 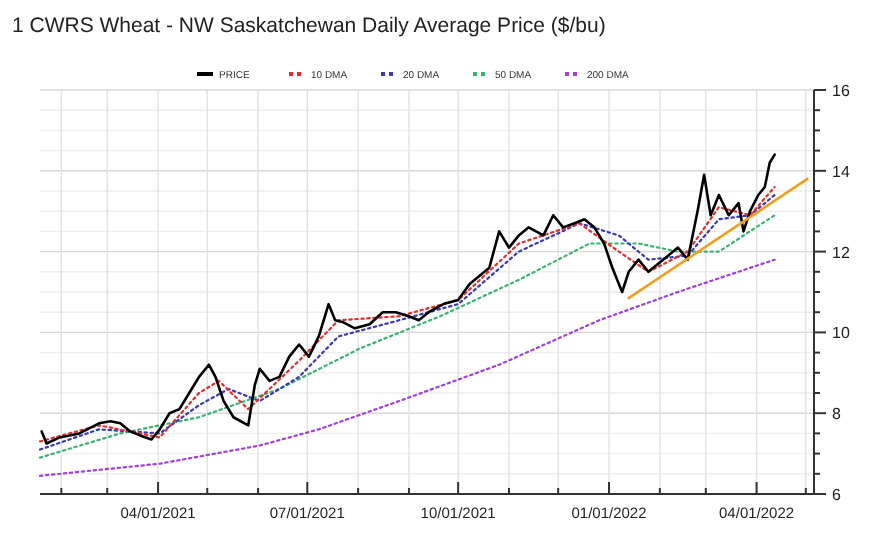 What do you see at coordinates (841, 91) in the screenshot?
I see `y-tick-label: 16` at bounding box center [841, 91].